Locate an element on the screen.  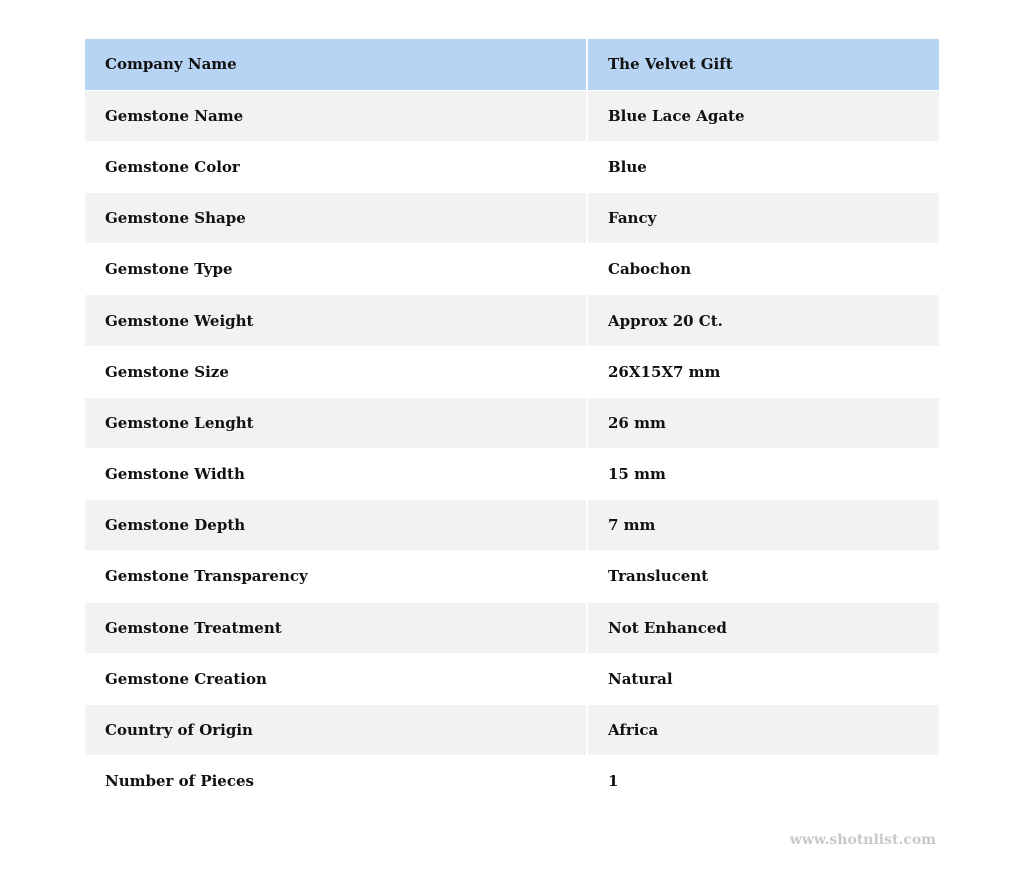
row-value: 15 mm is located at coordinates (763, 474).